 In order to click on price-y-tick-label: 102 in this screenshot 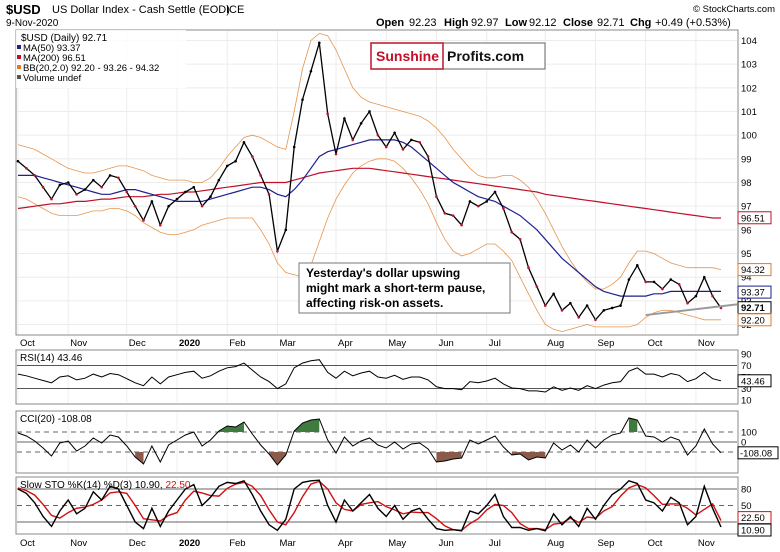, I will do `click(749, 88)`.